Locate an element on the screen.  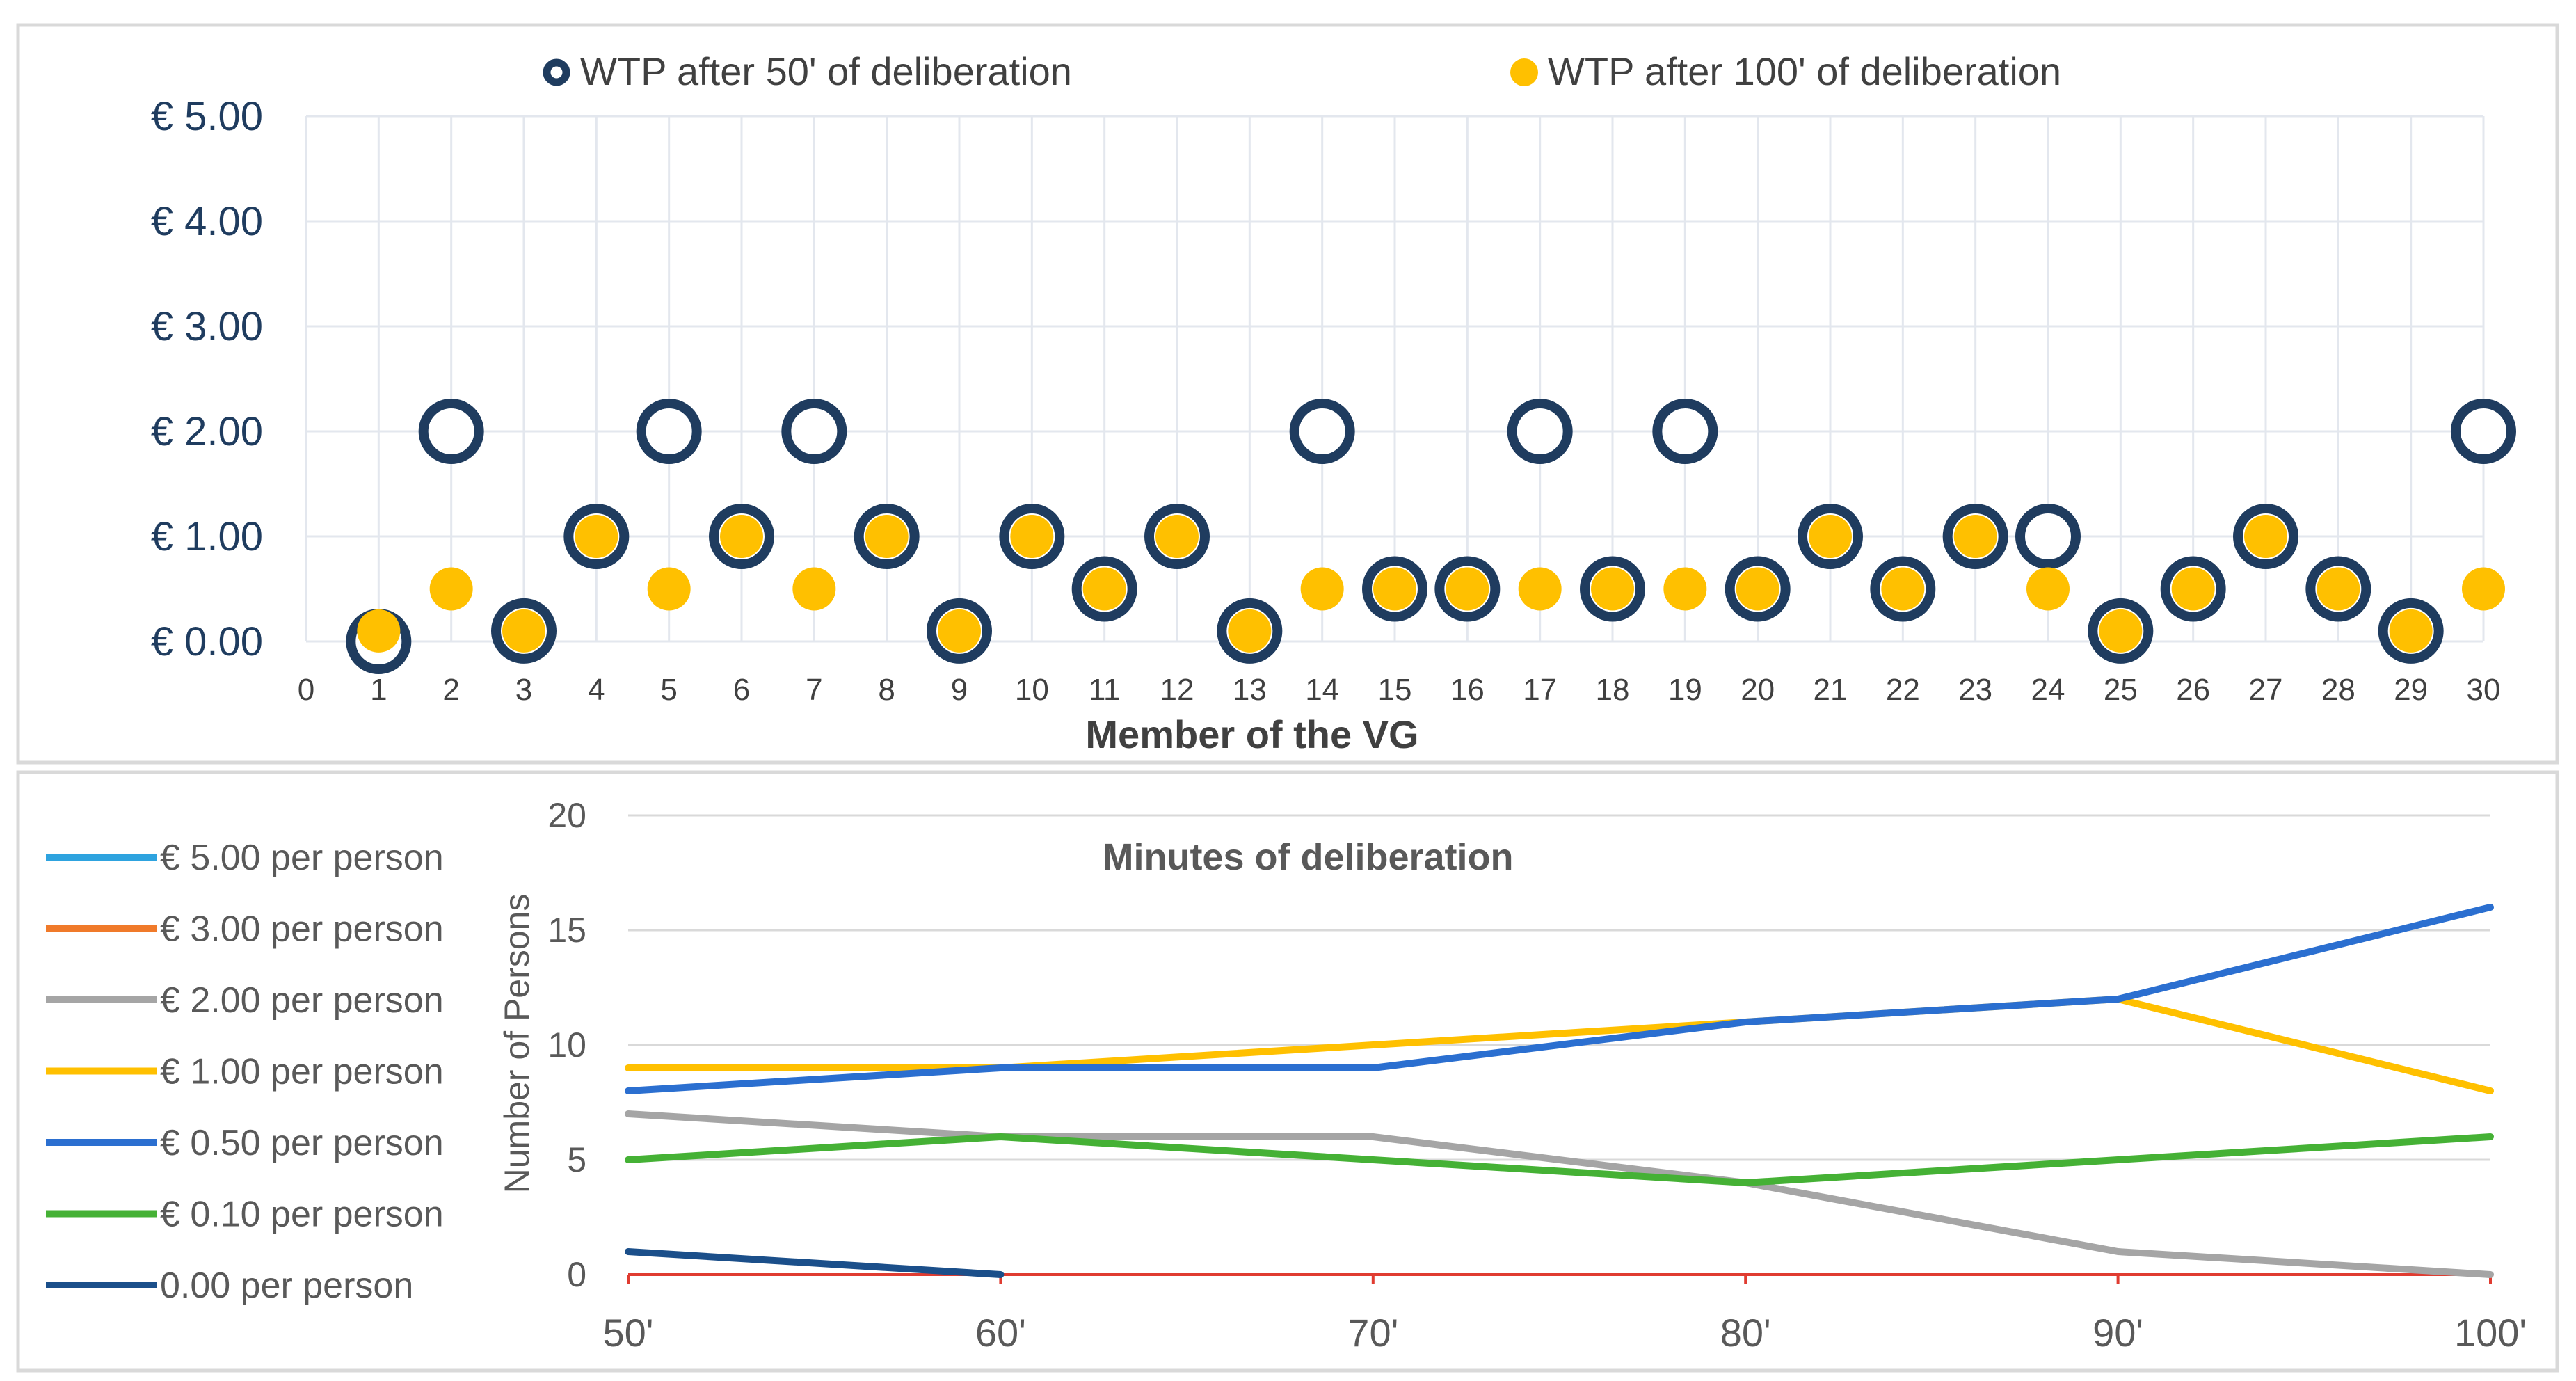
bottom-x-tick-label: 80' is located at coordinates (1745, 1333).